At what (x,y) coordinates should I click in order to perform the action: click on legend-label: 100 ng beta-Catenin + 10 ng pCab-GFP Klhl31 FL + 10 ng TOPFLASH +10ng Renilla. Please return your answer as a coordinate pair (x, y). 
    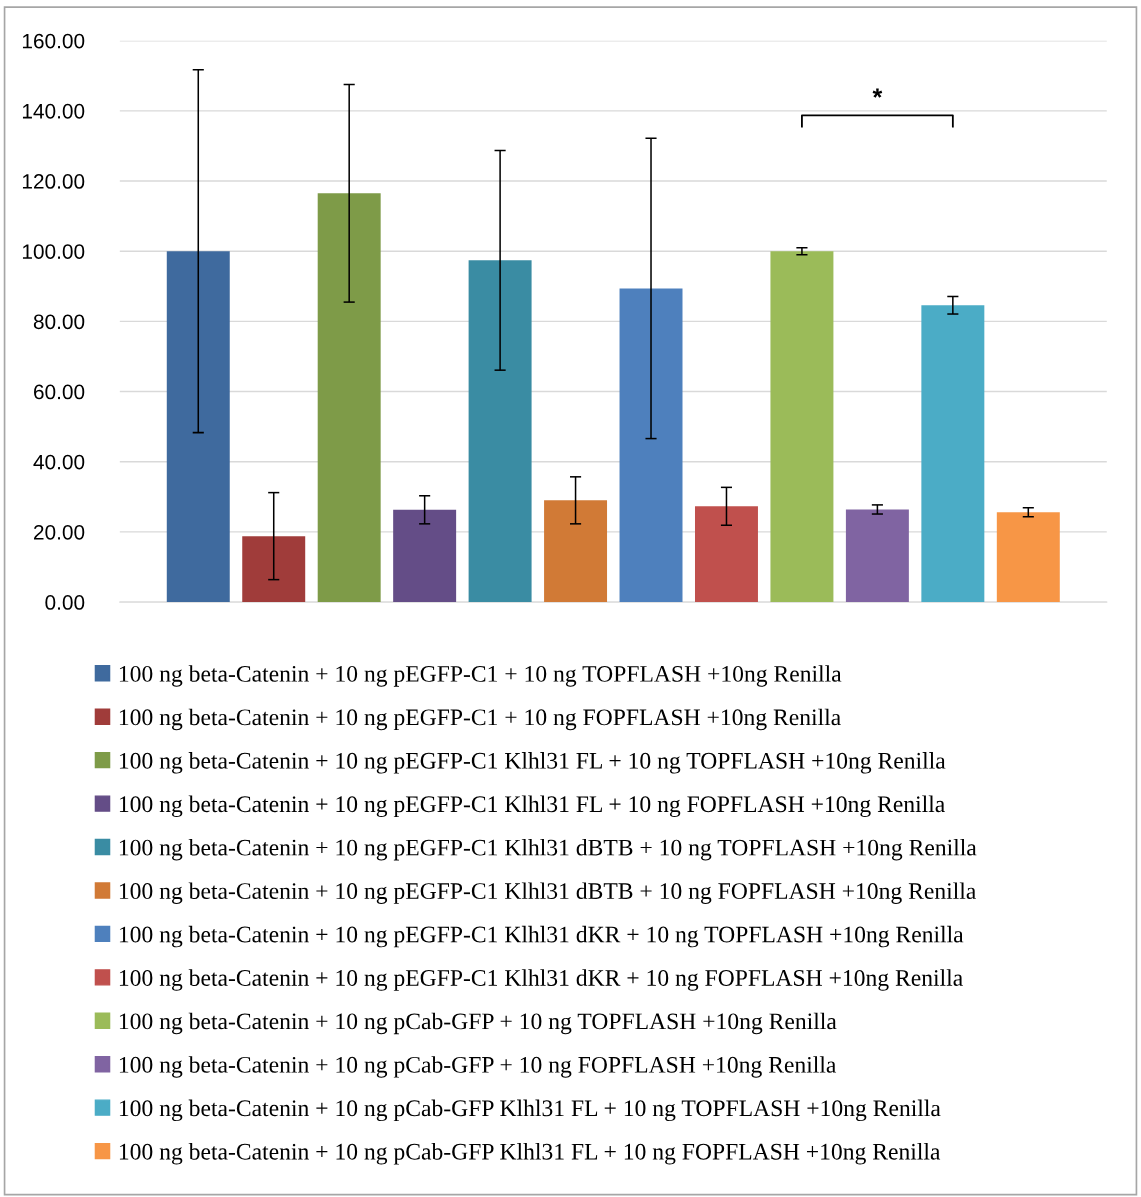
    Looking at the image, I should click on (530, 1110).